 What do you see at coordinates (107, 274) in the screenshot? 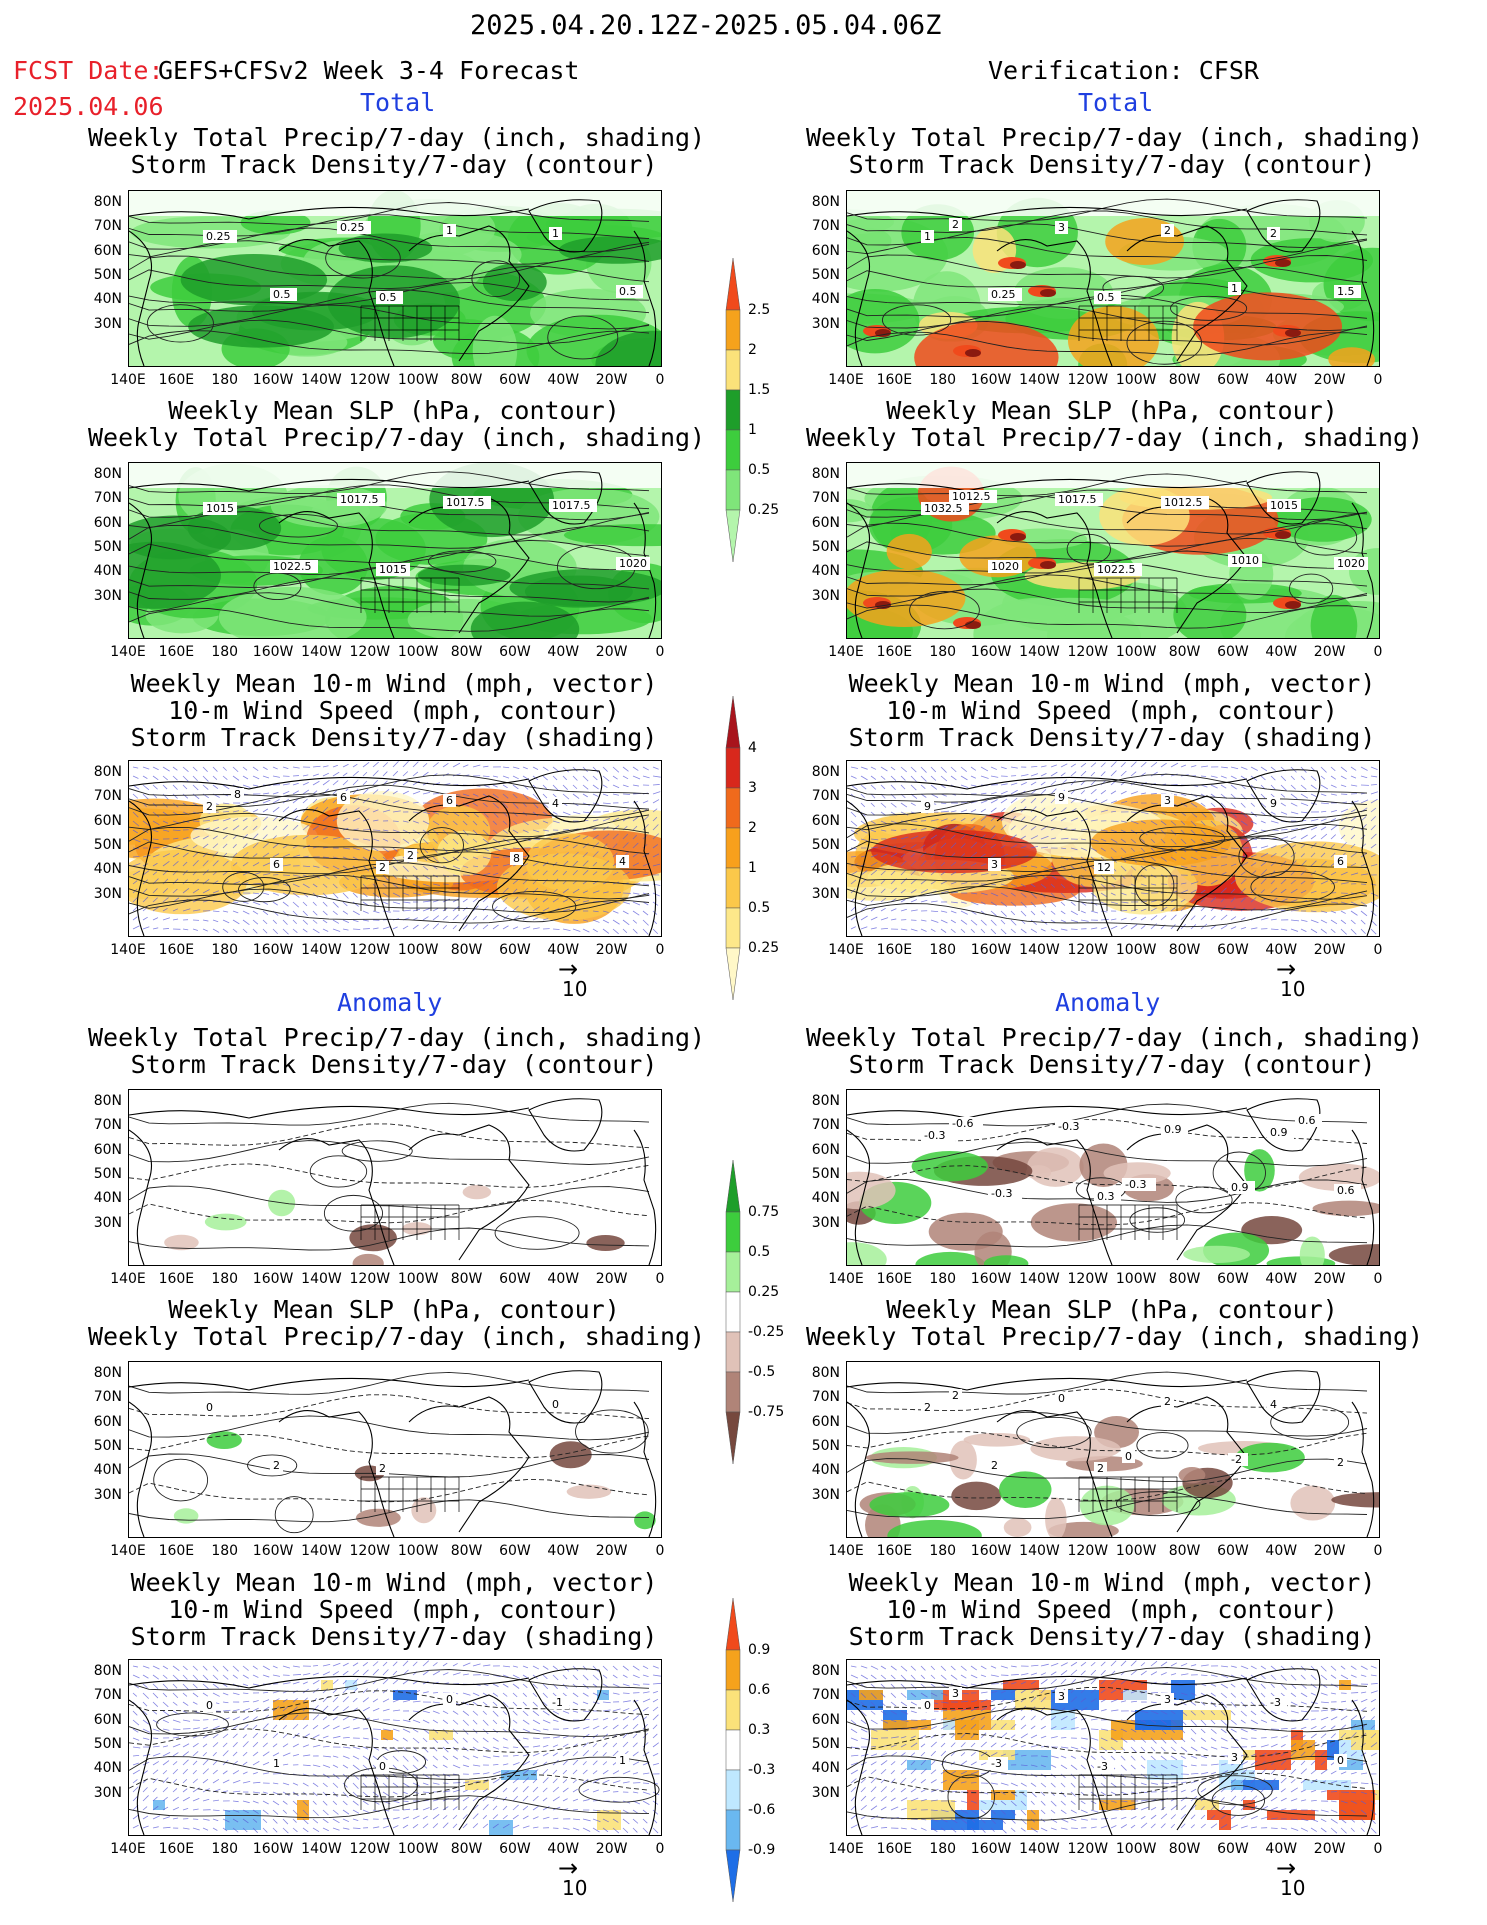
I see `lat-tick-label: 50N` at bounding box center [107, 274].